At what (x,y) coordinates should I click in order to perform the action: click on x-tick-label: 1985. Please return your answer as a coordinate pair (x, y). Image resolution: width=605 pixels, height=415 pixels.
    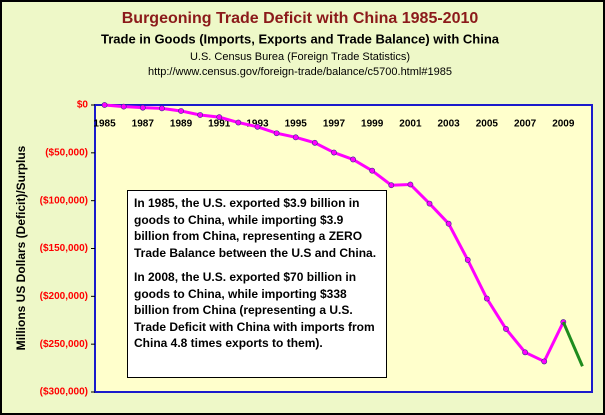
    Looking at the image, I should click on (104, 124).